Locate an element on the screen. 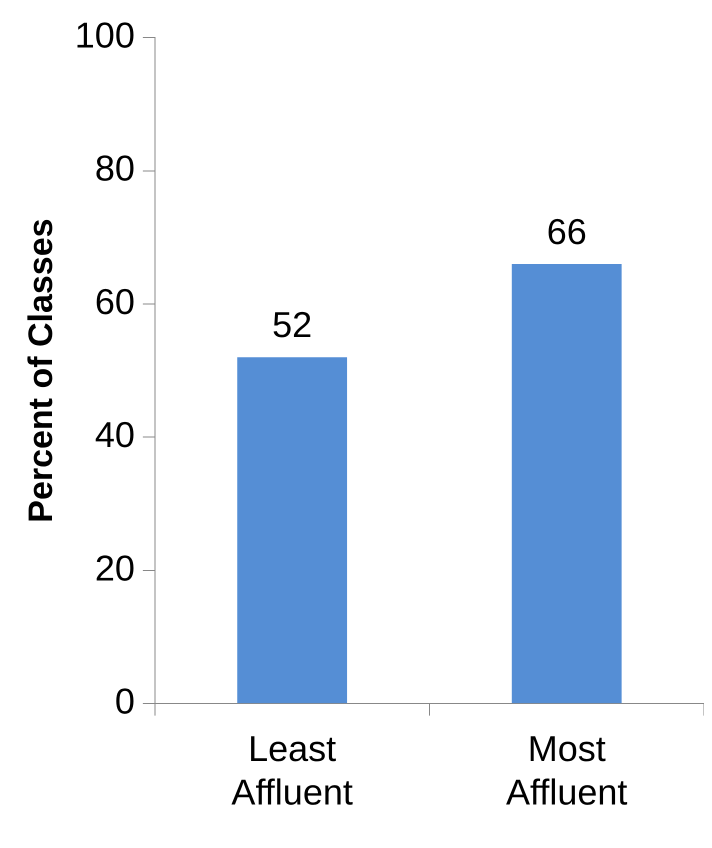  data-label: 52 is located at coordinates (292, 325).